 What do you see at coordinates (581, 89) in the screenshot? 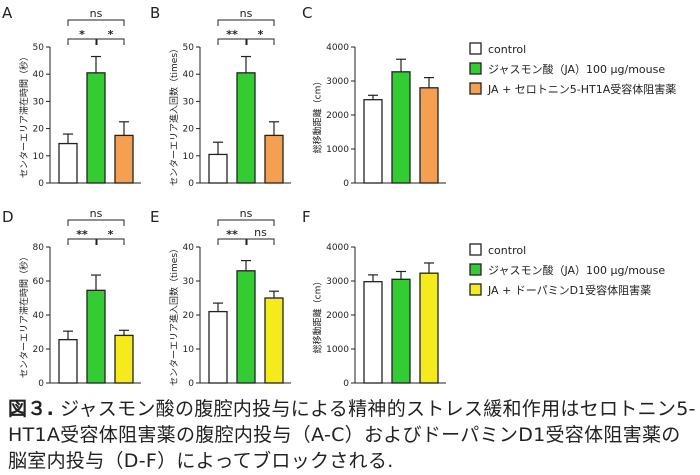
I see `legend-label: JA + セロトニン5-HT1A受容体阻害薬` at bounding box center [581, 89].